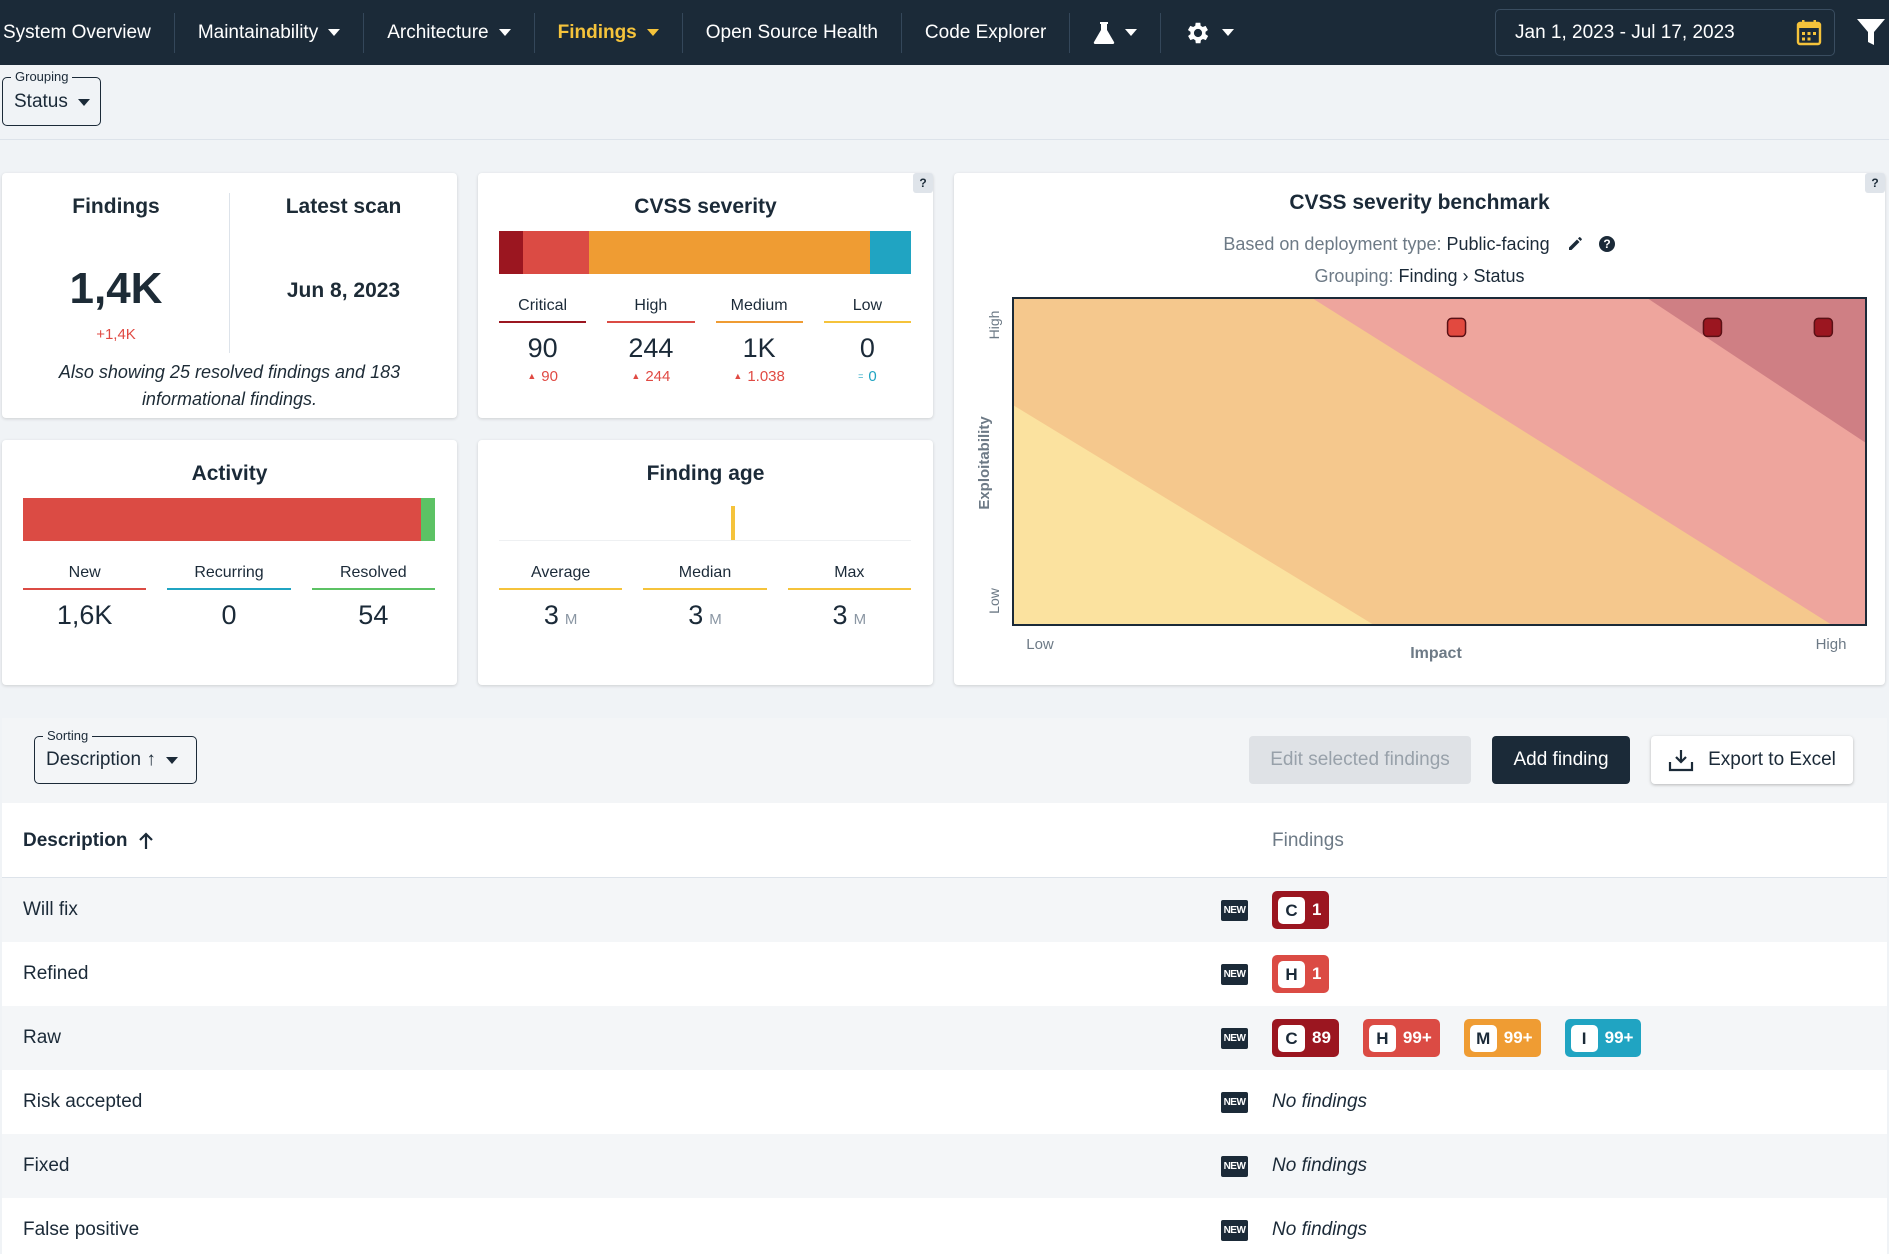 The width and height of the screenshot is (1889, 1254). Describe the element at coordinates (84, 615) in the screenshot. I see `stat-number: 1,6K` at that location.